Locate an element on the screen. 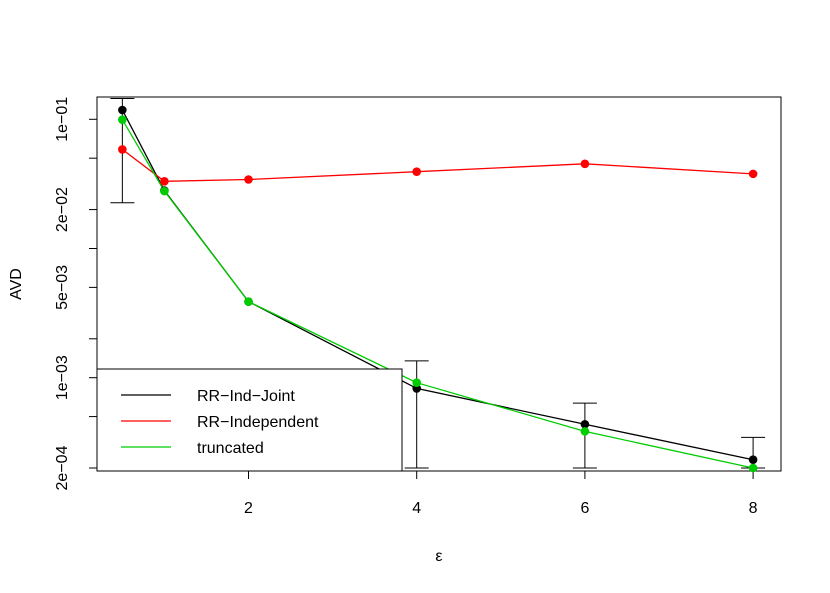 This screenshot has width=830, height=593. y-tick-label: 2e−02 is located at coordinates (62, 209).